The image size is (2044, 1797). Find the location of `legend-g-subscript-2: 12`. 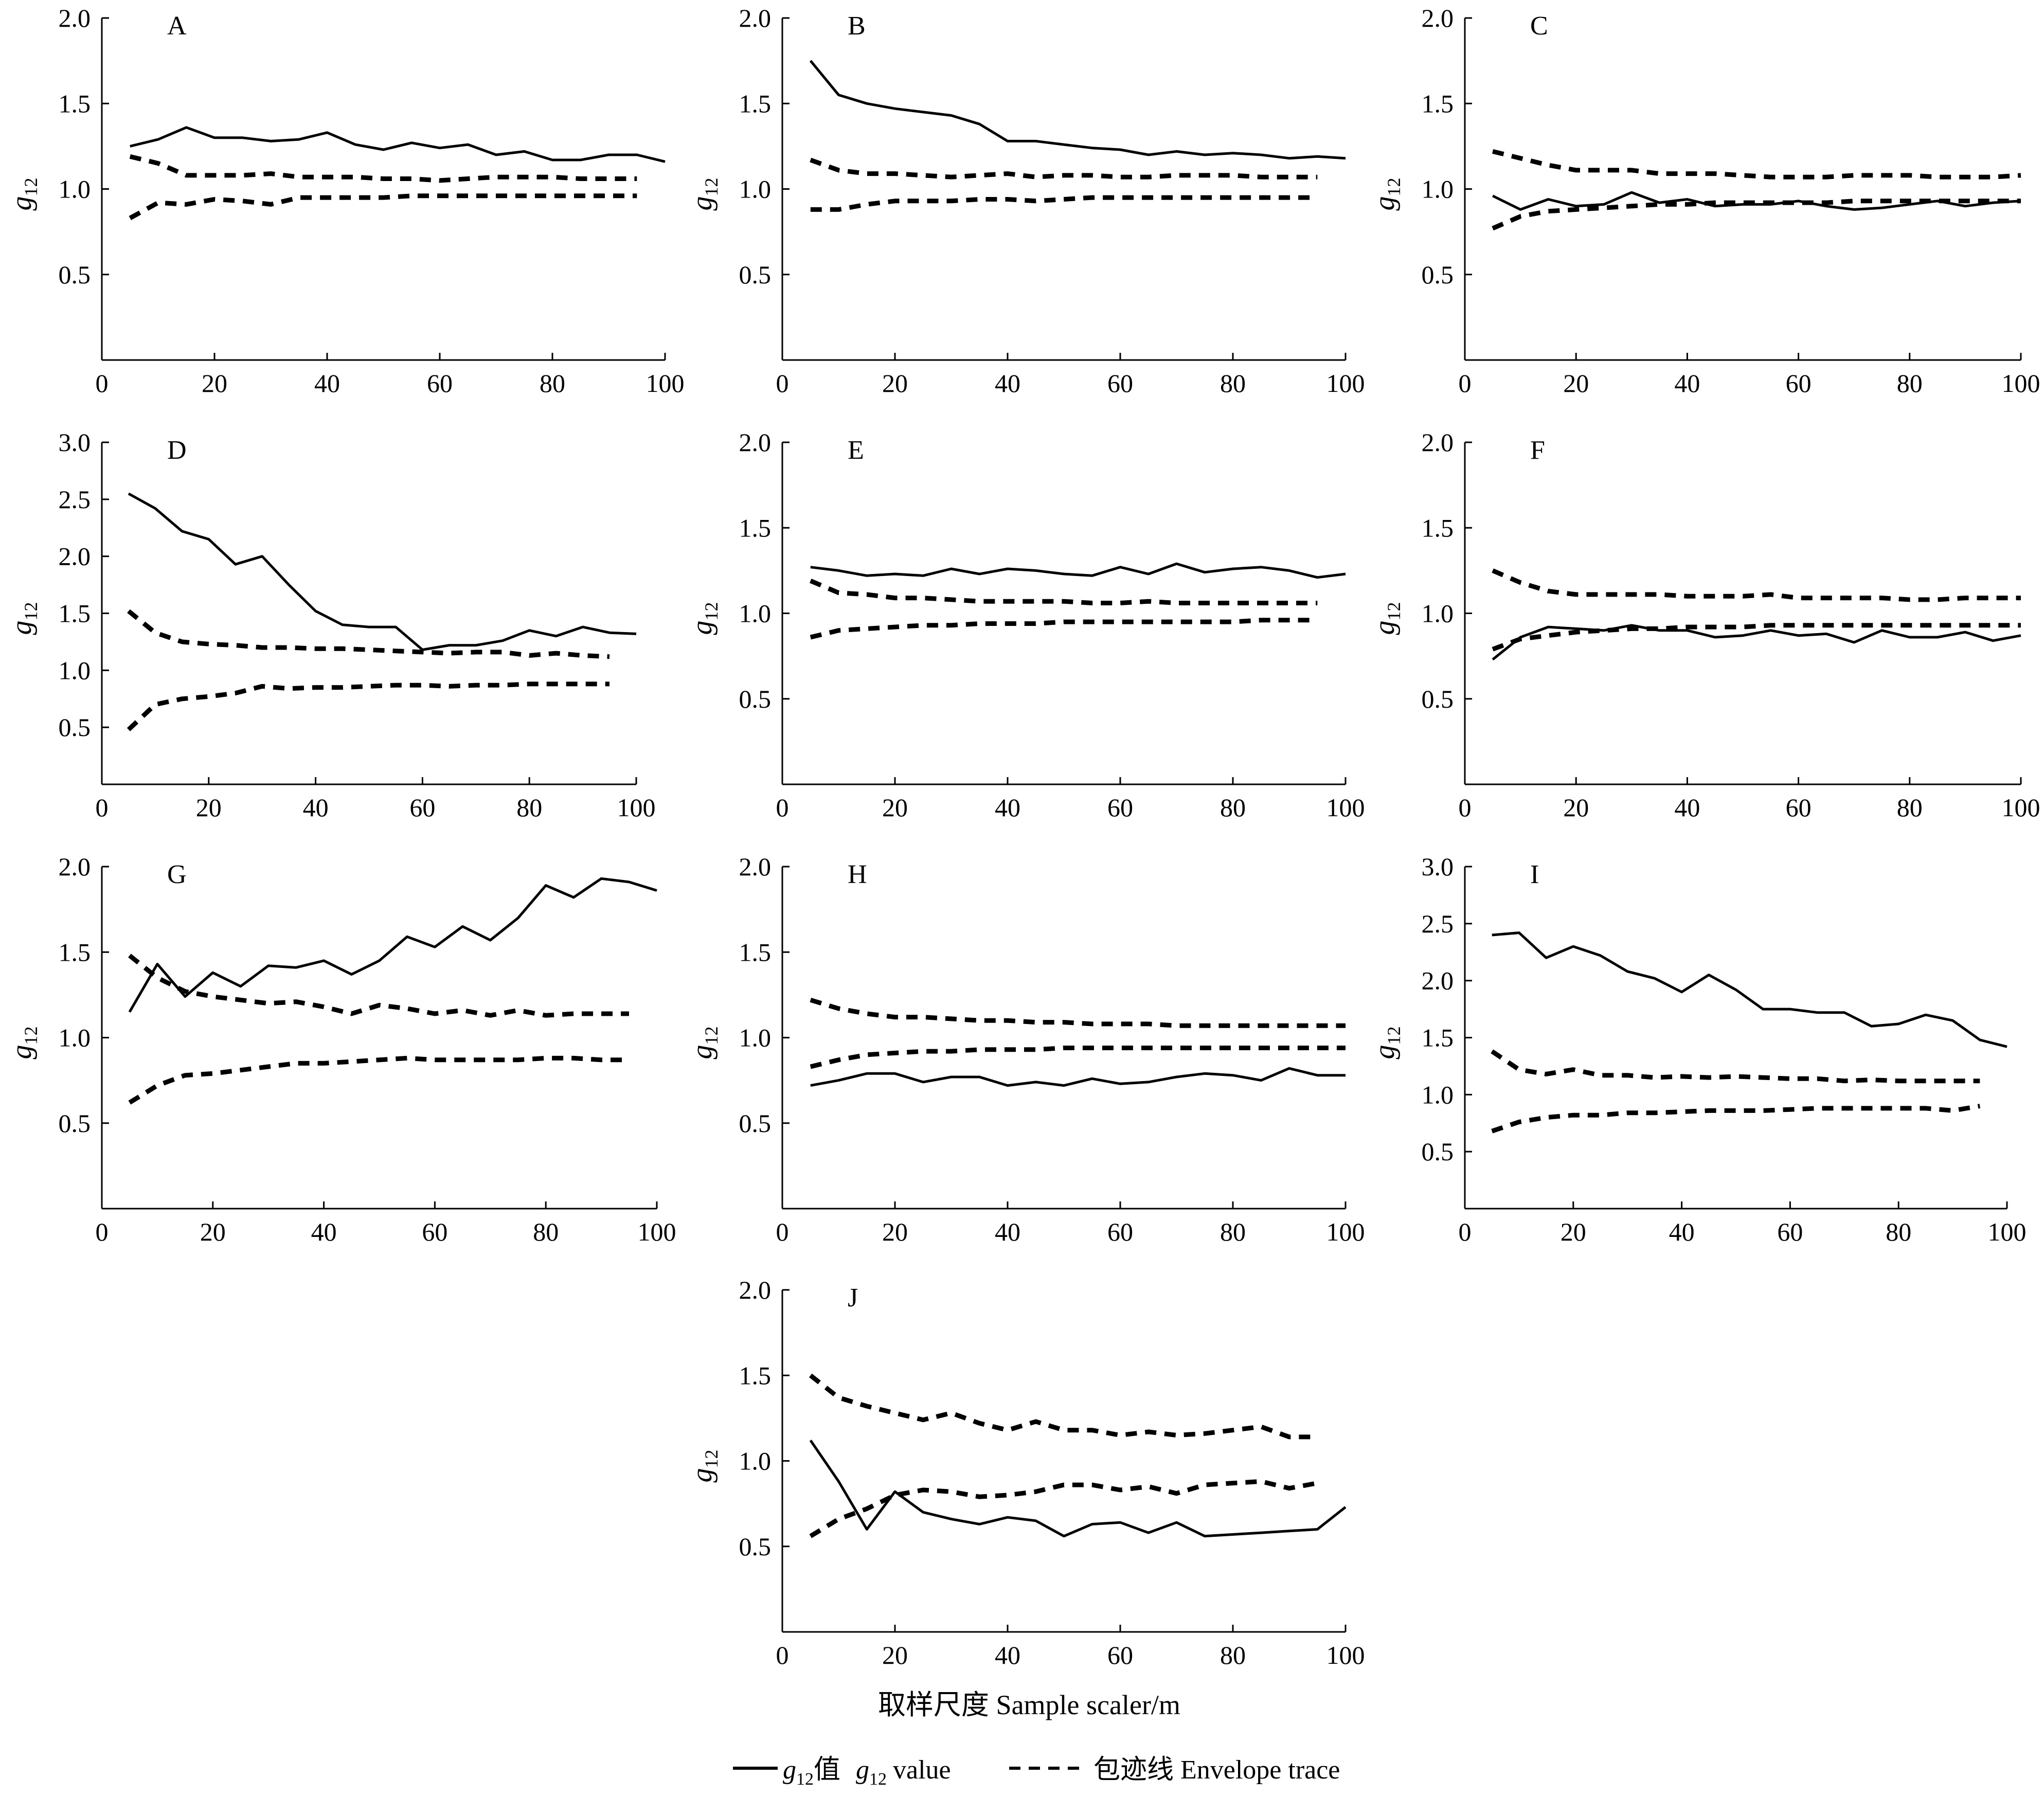

legend-g-subscript-2: 12 is located at coordinates (878, 1779).